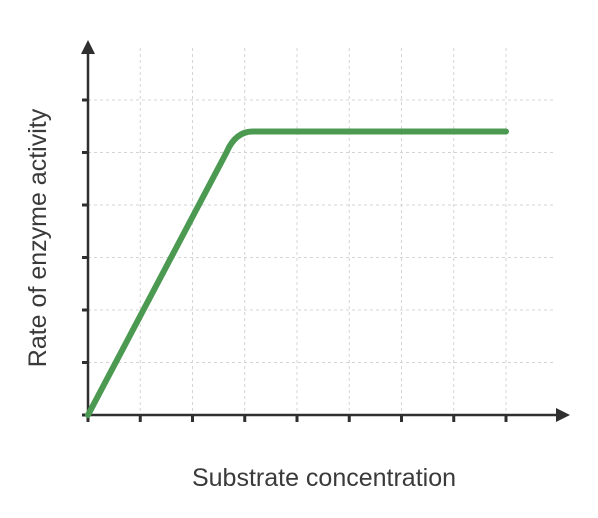  I want to click on y-axis-arrow, so click(88, 47).